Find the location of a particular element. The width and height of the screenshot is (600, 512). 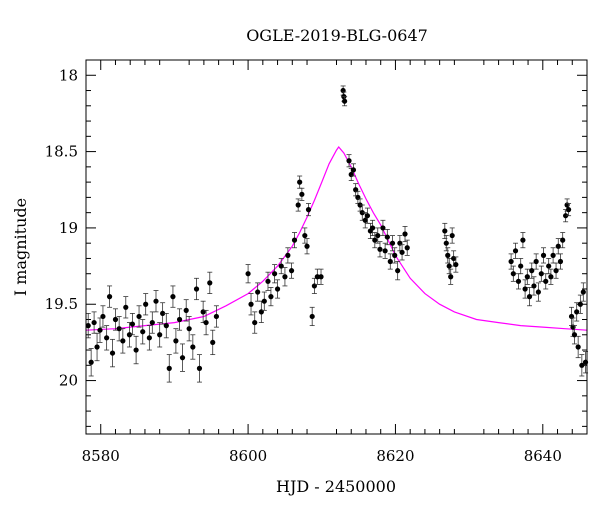

x-tick-label: 8640 is located at coordinates (543, 456).